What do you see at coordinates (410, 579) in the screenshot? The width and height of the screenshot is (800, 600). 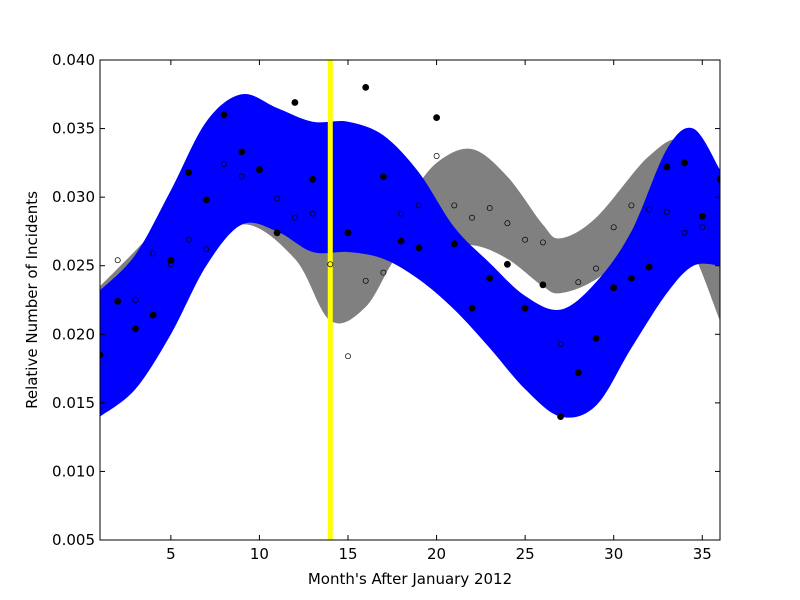 I see `x-axis-label: Month's After January 2012` at bounding box center [410, 579].